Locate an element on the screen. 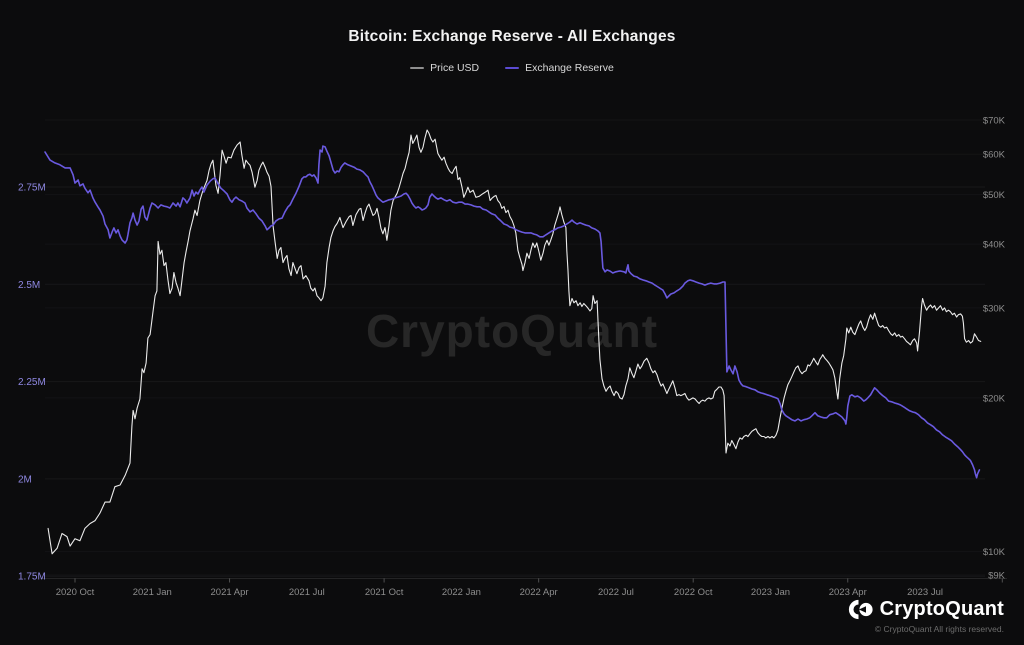  legend-item-exchange-reserve: Exchange Reserve is located at coordinates (559, 68).